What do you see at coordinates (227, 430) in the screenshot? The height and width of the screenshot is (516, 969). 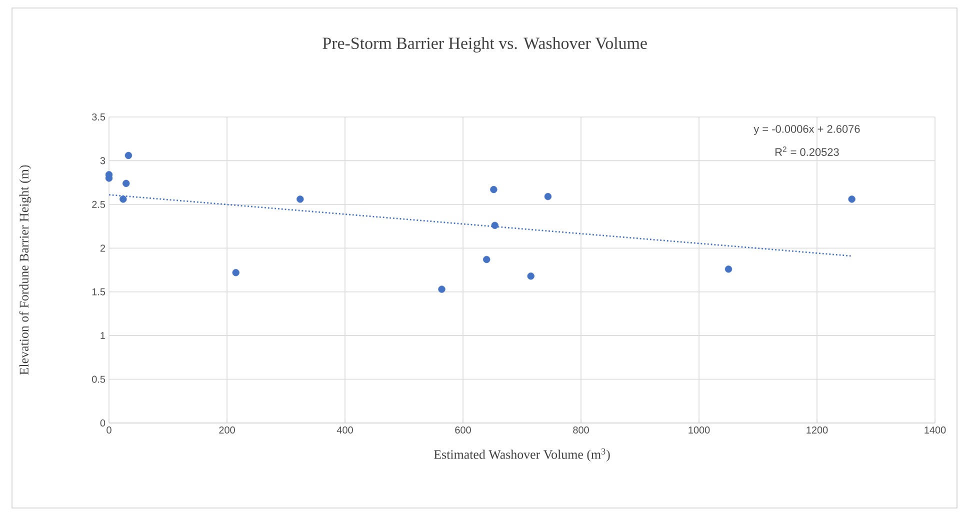 I see `x-tick-label: 200` at bounding box center [227, 430].